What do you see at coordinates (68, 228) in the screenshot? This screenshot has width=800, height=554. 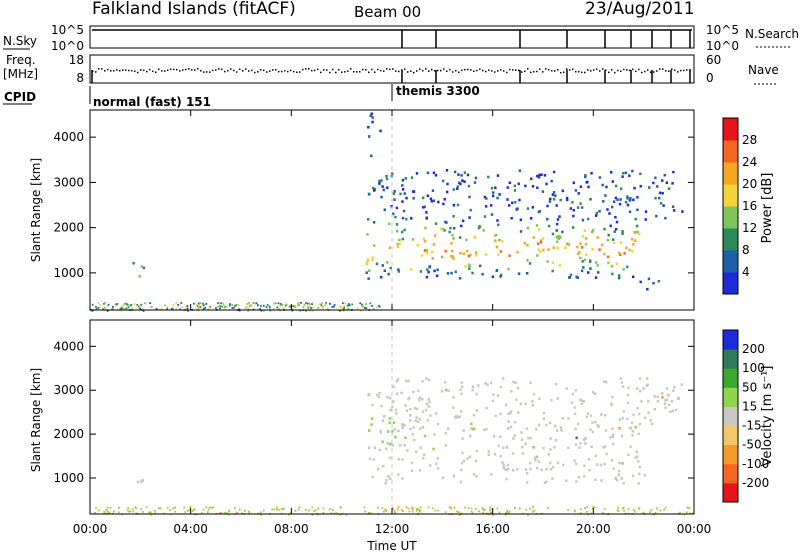 I see `power-ytick-label: 2000` at bounding box center [68, 228].